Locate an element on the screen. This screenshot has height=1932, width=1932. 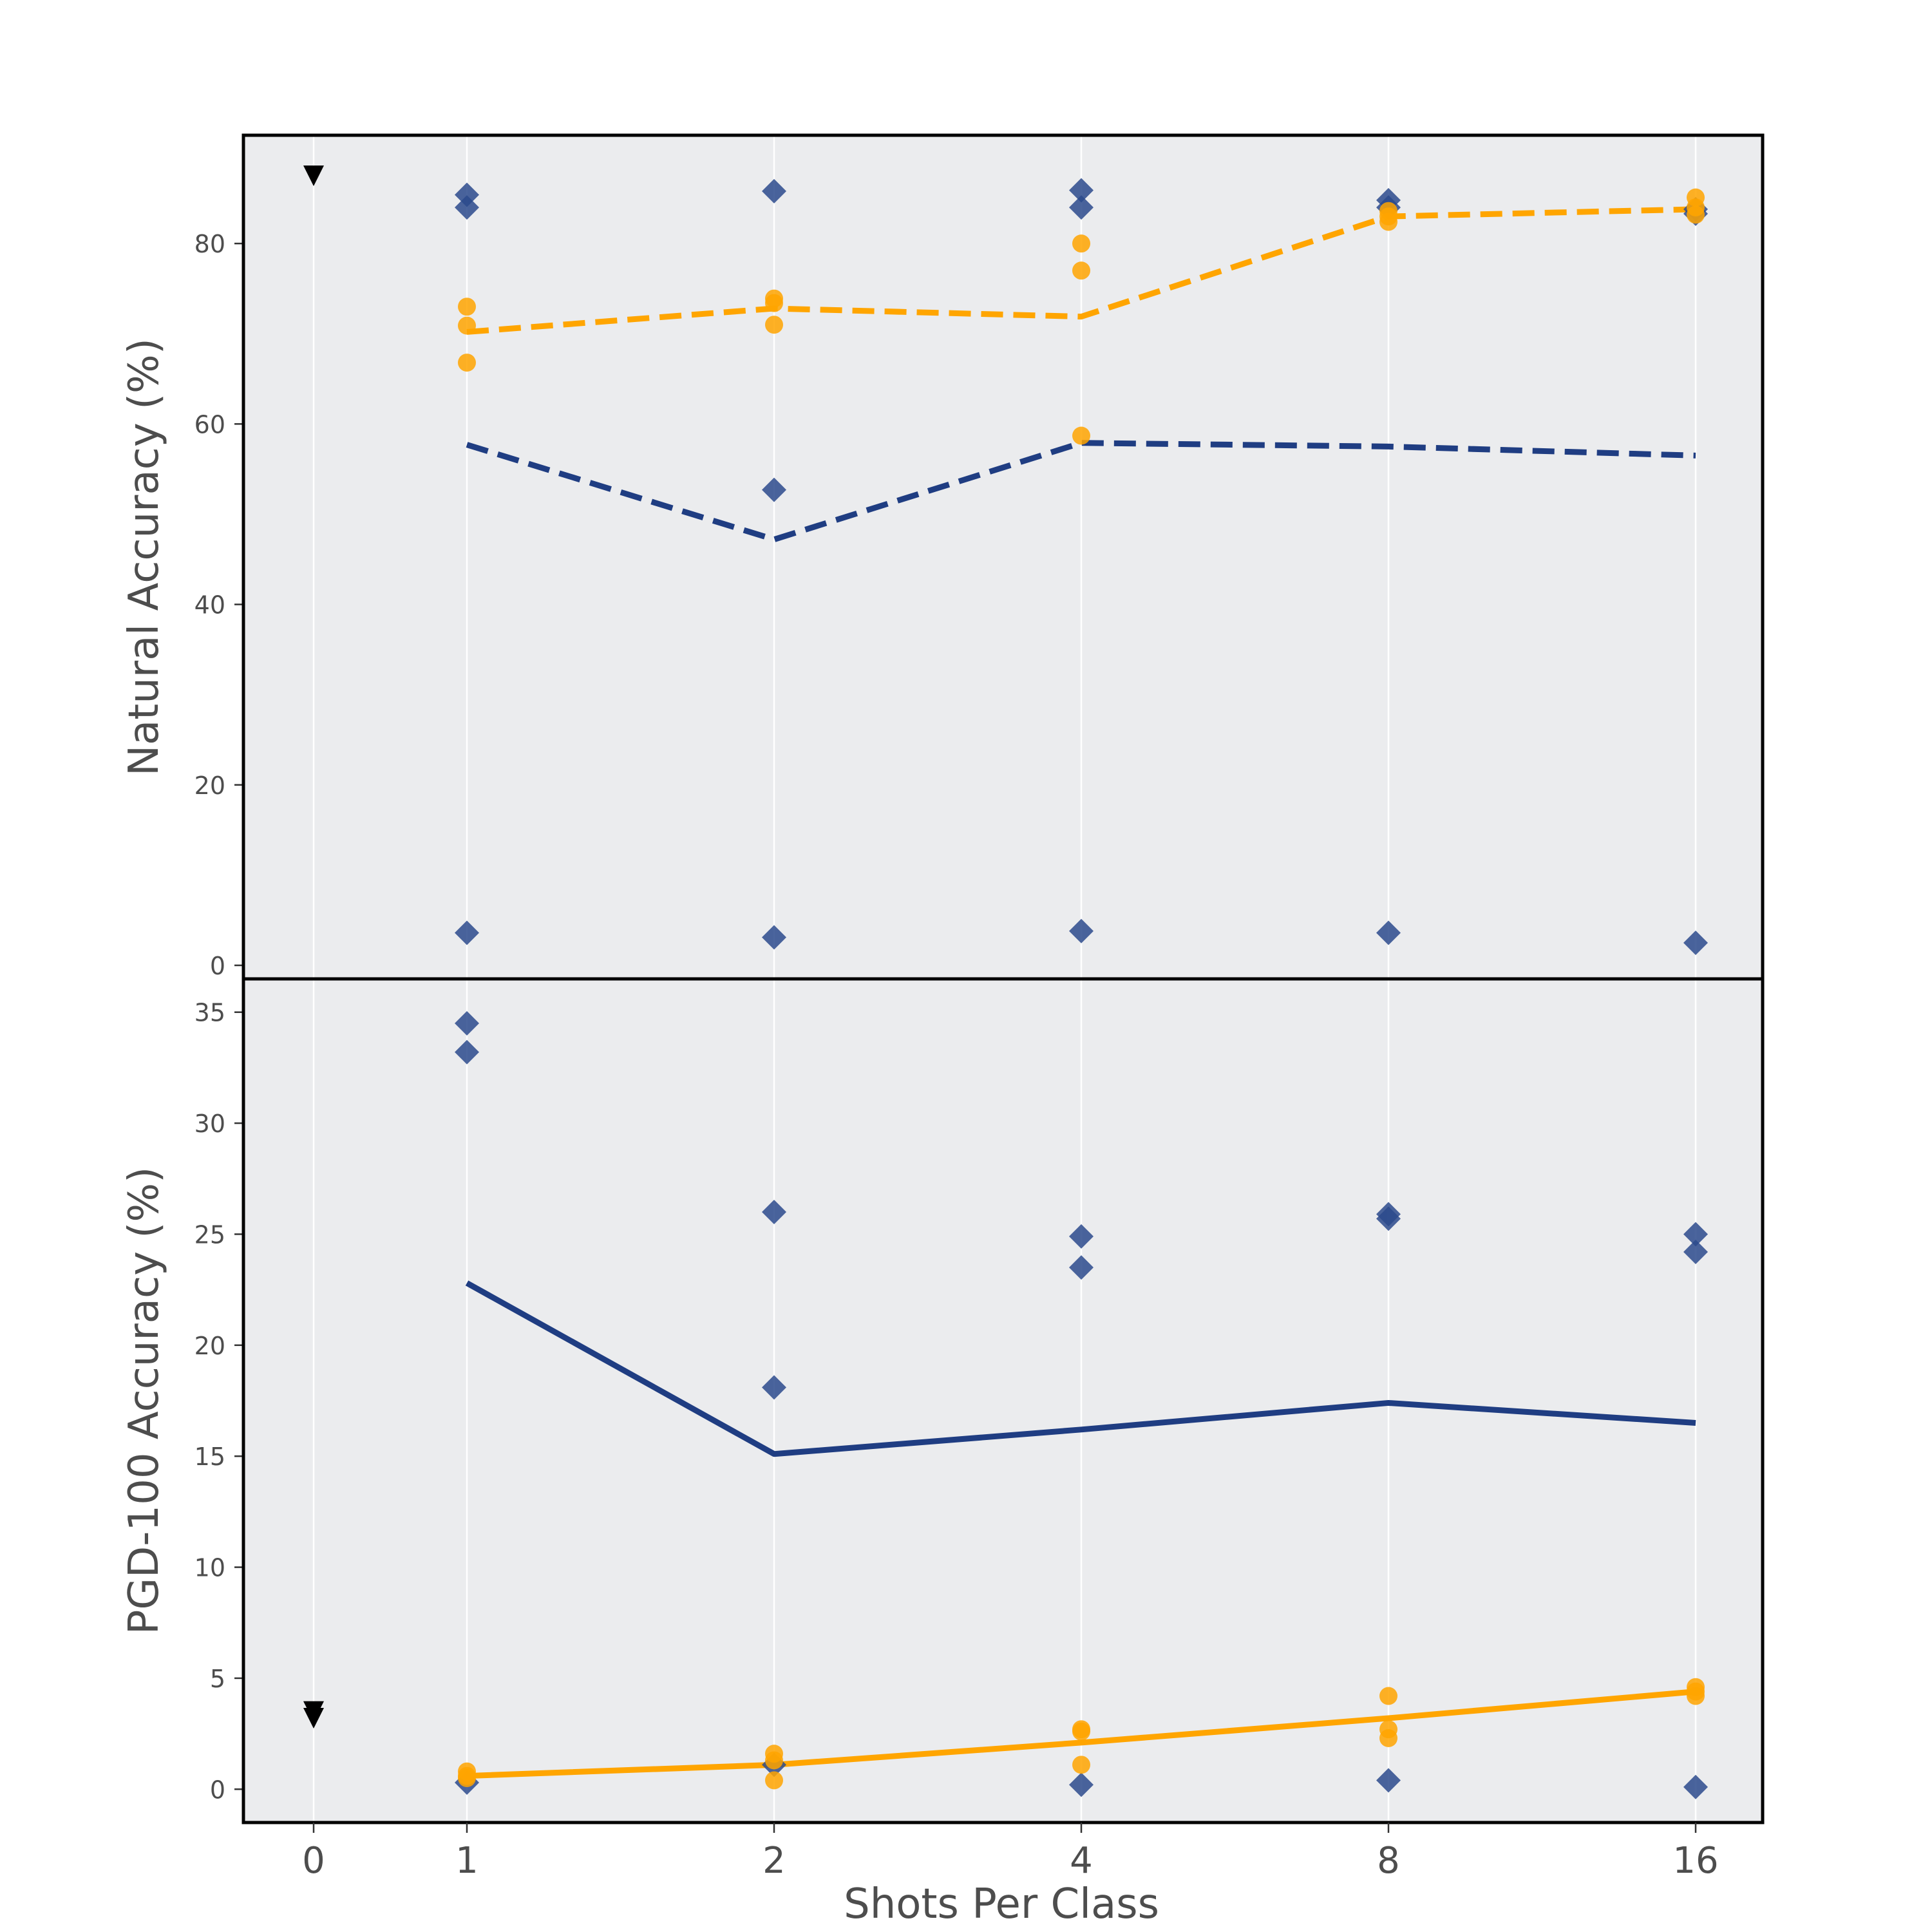
x-tick-label: 4 is located at coordinates (1081, 1861).